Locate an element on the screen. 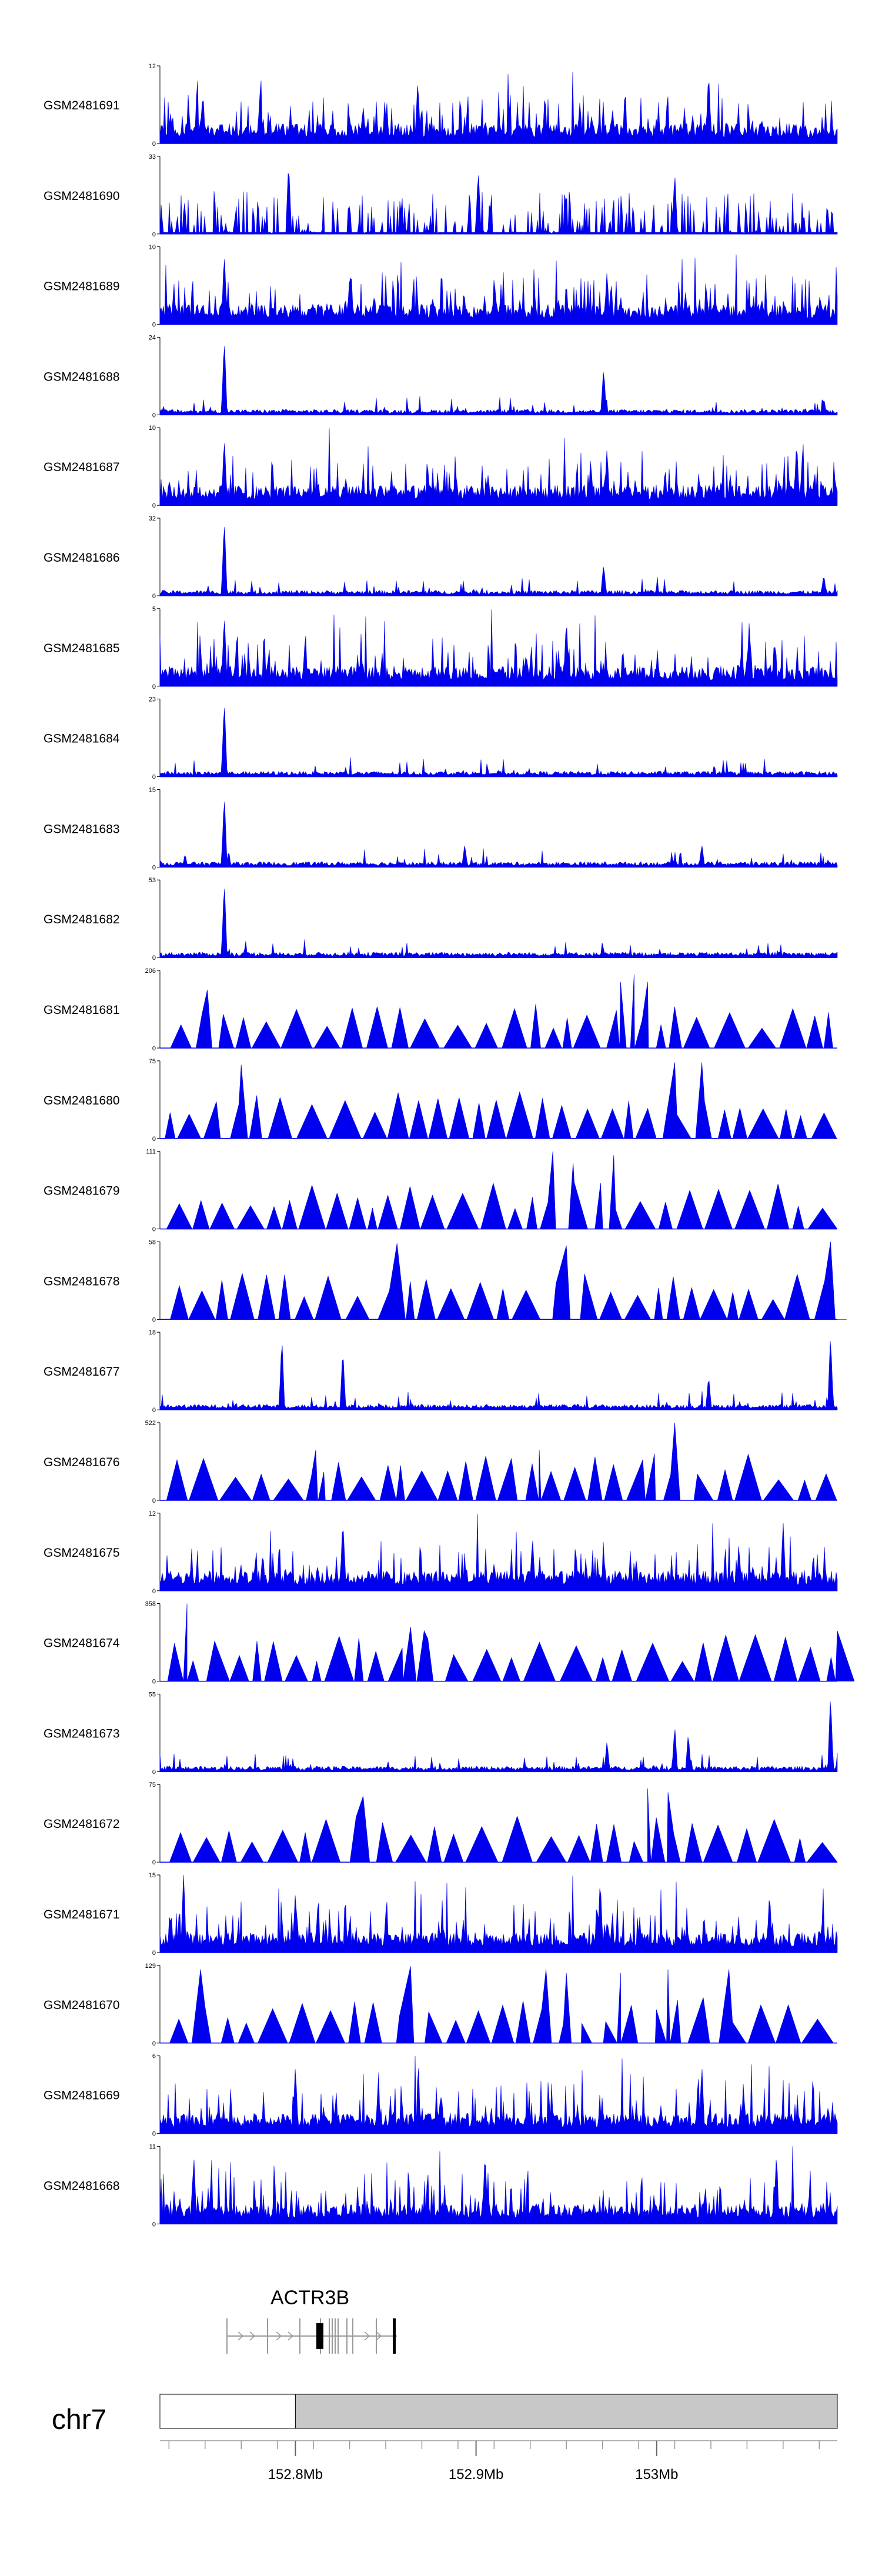 The image size is (882, 2576). track-GSM2481677: GSM2481677 18 0 is located at coordinates (441, 1371).